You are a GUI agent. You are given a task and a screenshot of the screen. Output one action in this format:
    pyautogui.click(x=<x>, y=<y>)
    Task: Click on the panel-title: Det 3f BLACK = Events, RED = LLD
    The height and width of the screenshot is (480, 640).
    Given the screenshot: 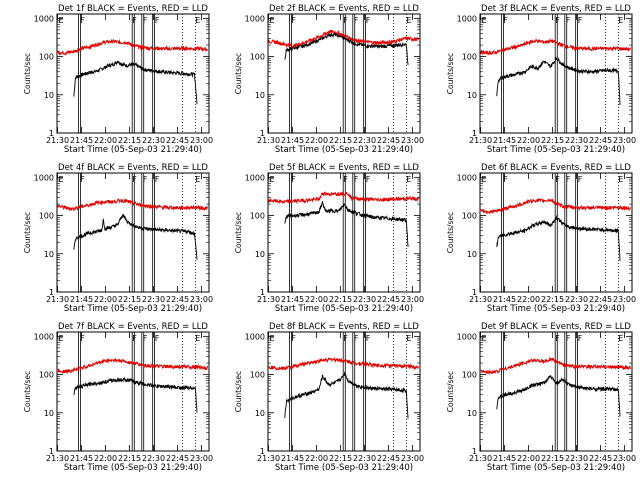 What is the action you would take?
    pyautogui.click(x=556, y=9)
    